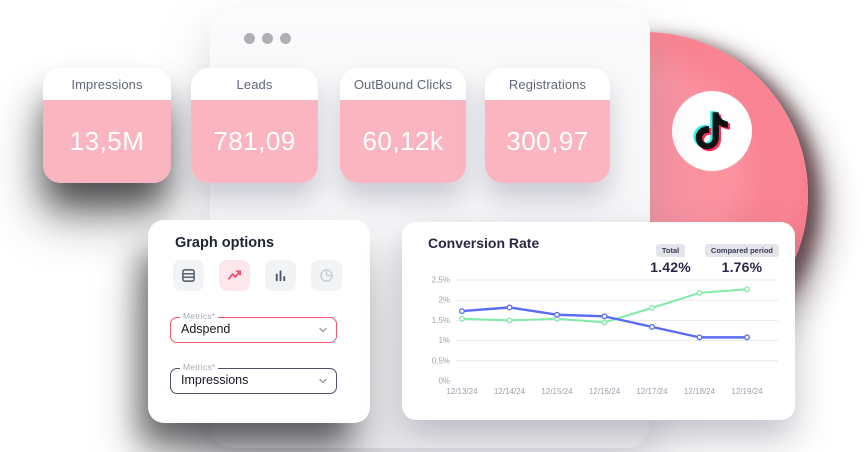  I want to click on metric-card-registrations: Registrations 300,97, so click(547, 125).